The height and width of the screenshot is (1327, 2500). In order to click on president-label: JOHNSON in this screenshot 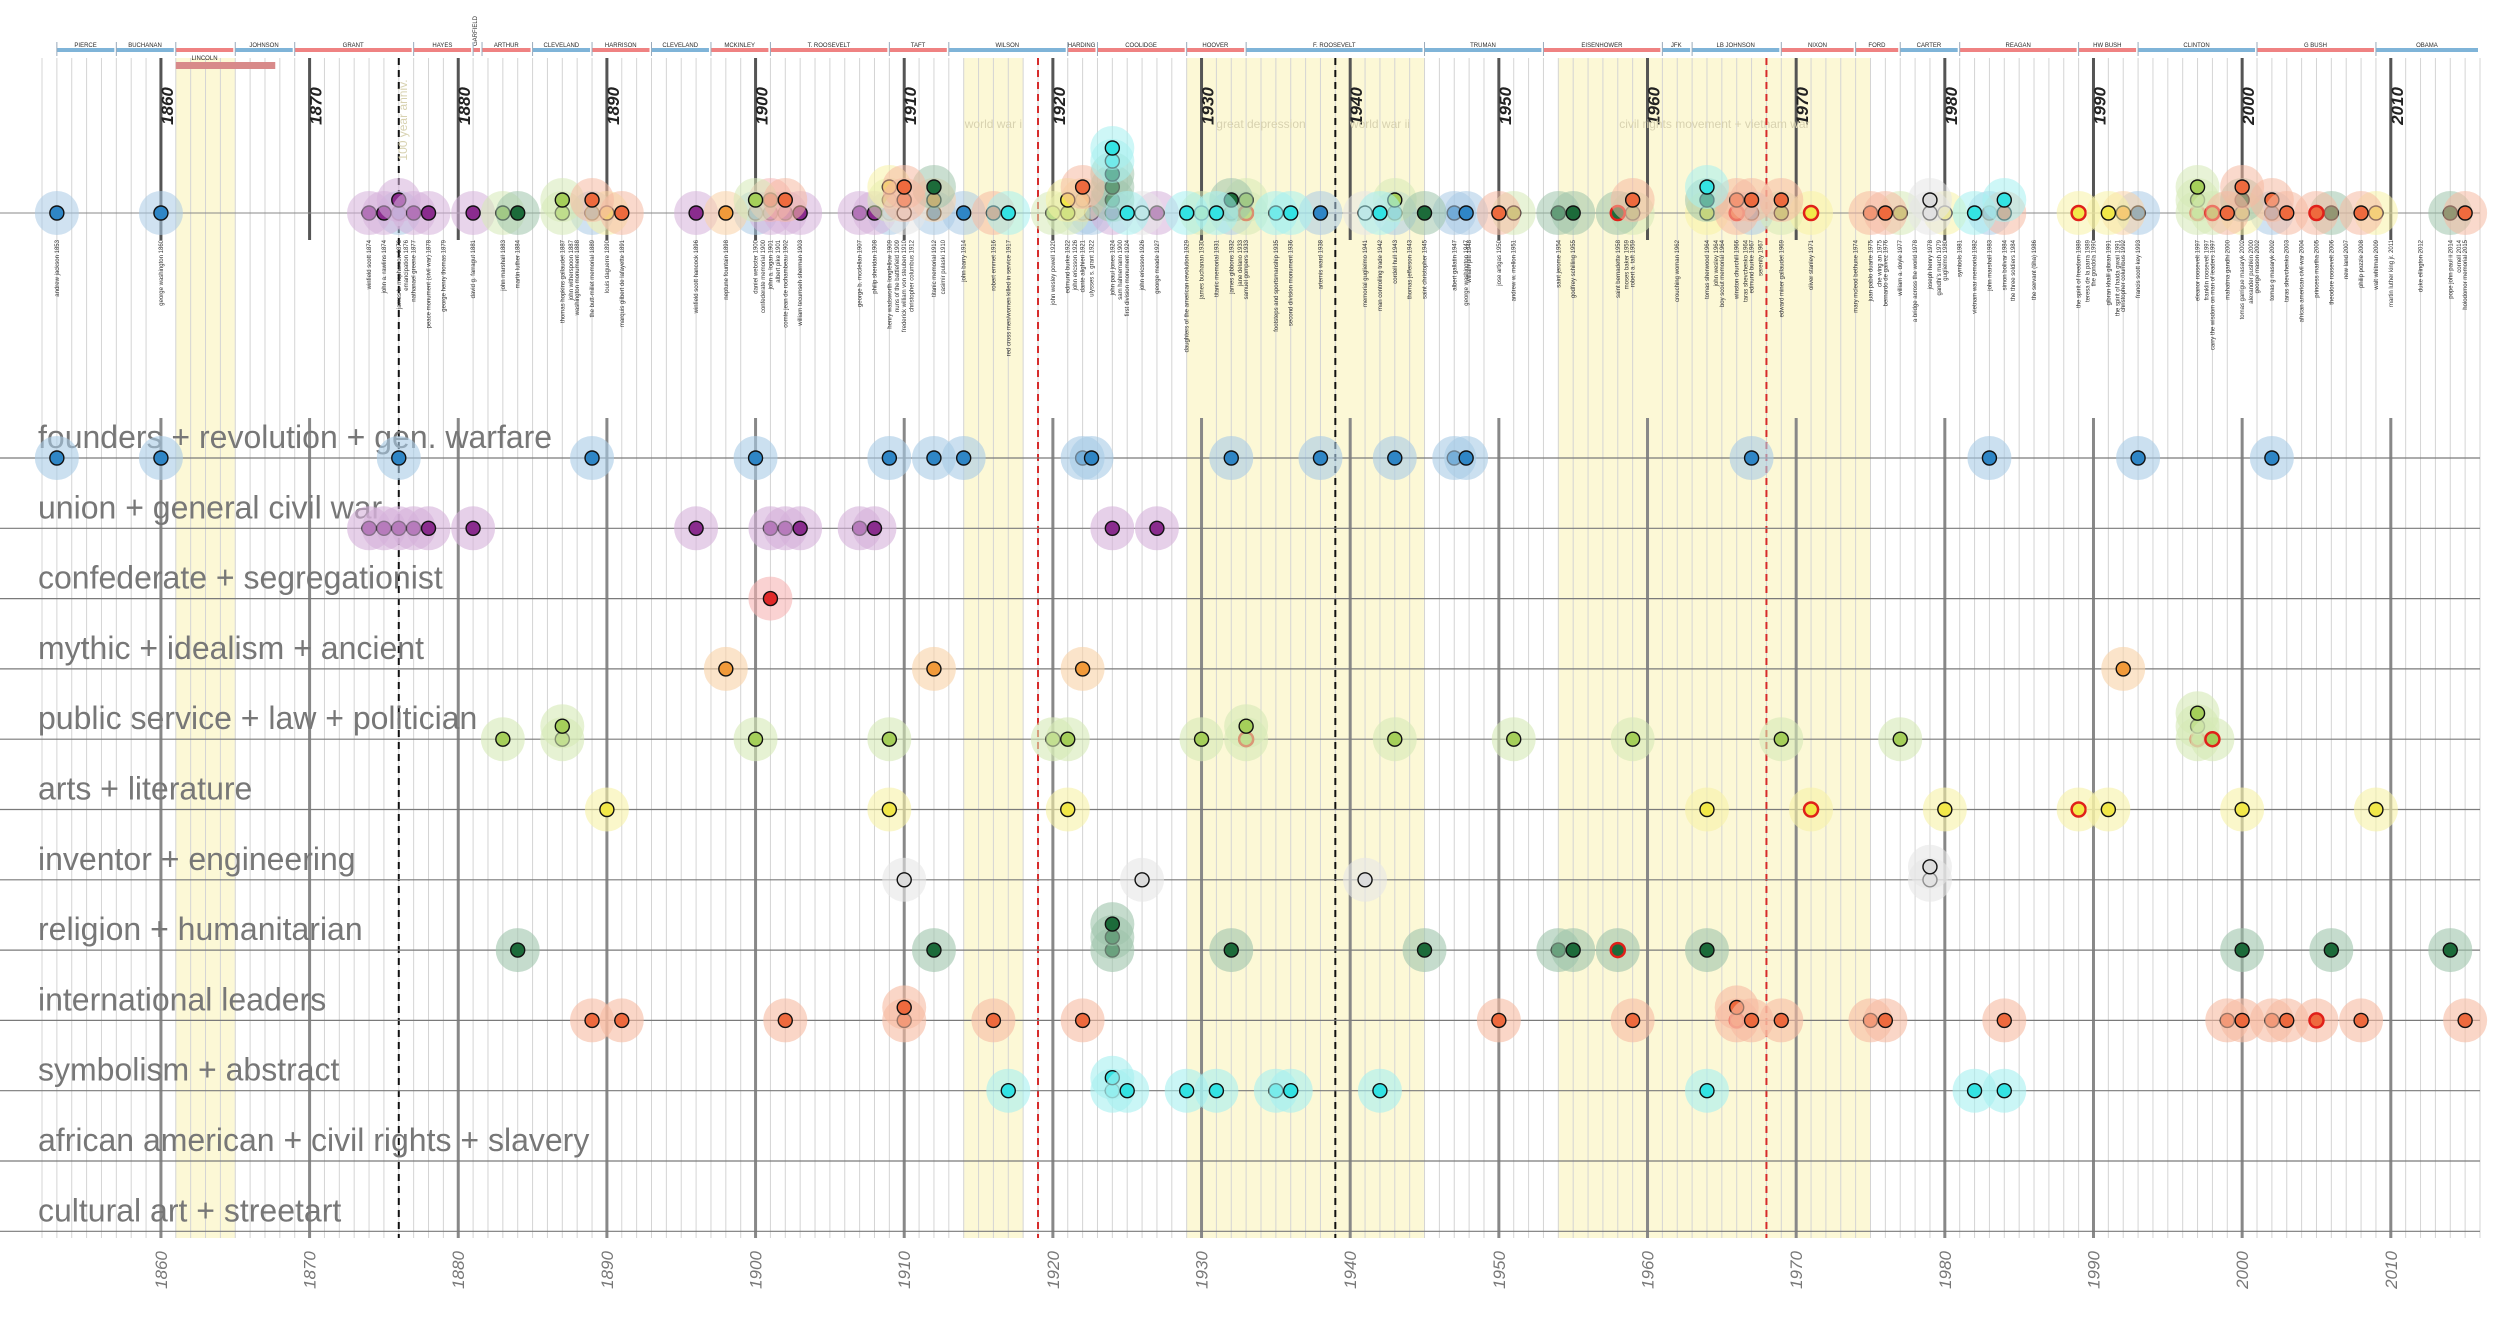, I will do `click(263, 46)`.